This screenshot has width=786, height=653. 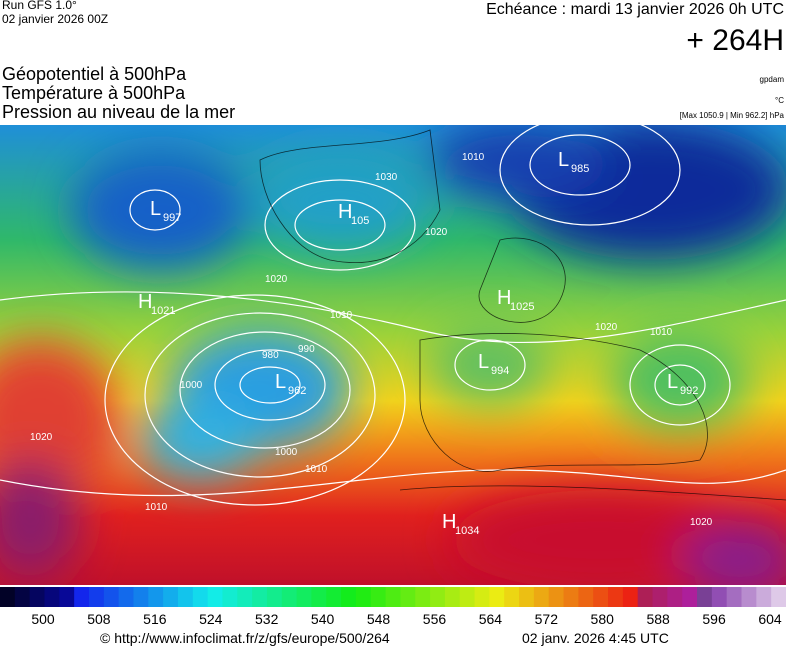 What do you see at coordinates (732, 115) in the screenshot?
I see `unit: [Max 1050.9 | Min 962.2] hPa` at bounding box center [732, 115].